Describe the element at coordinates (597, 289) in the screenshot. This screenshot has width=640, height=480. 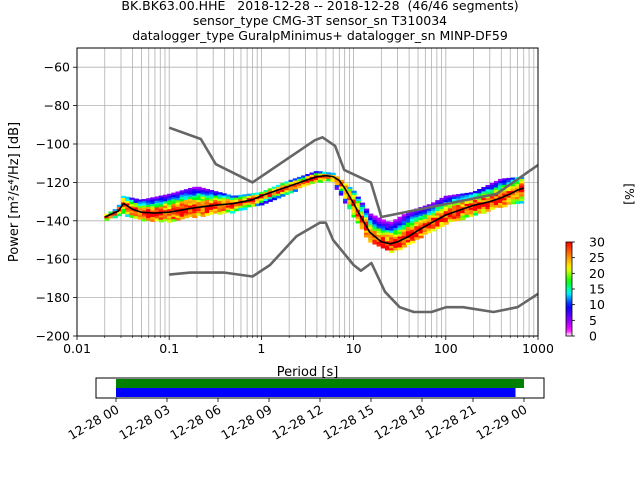
I see `colorbar-tick-label: 15` at that location.